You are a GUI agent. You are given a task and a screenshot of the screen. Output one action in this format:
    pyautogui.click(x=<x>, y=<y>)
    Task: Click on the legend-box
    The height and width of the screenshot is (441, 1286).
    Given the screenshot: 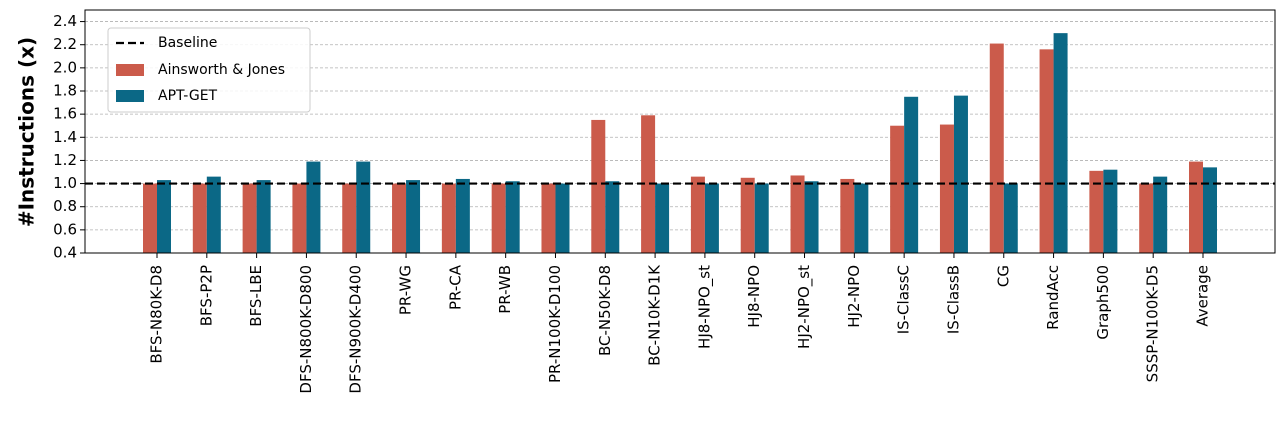 What is the action you would take?
    pyautogui.click(x=209, y=70)
    